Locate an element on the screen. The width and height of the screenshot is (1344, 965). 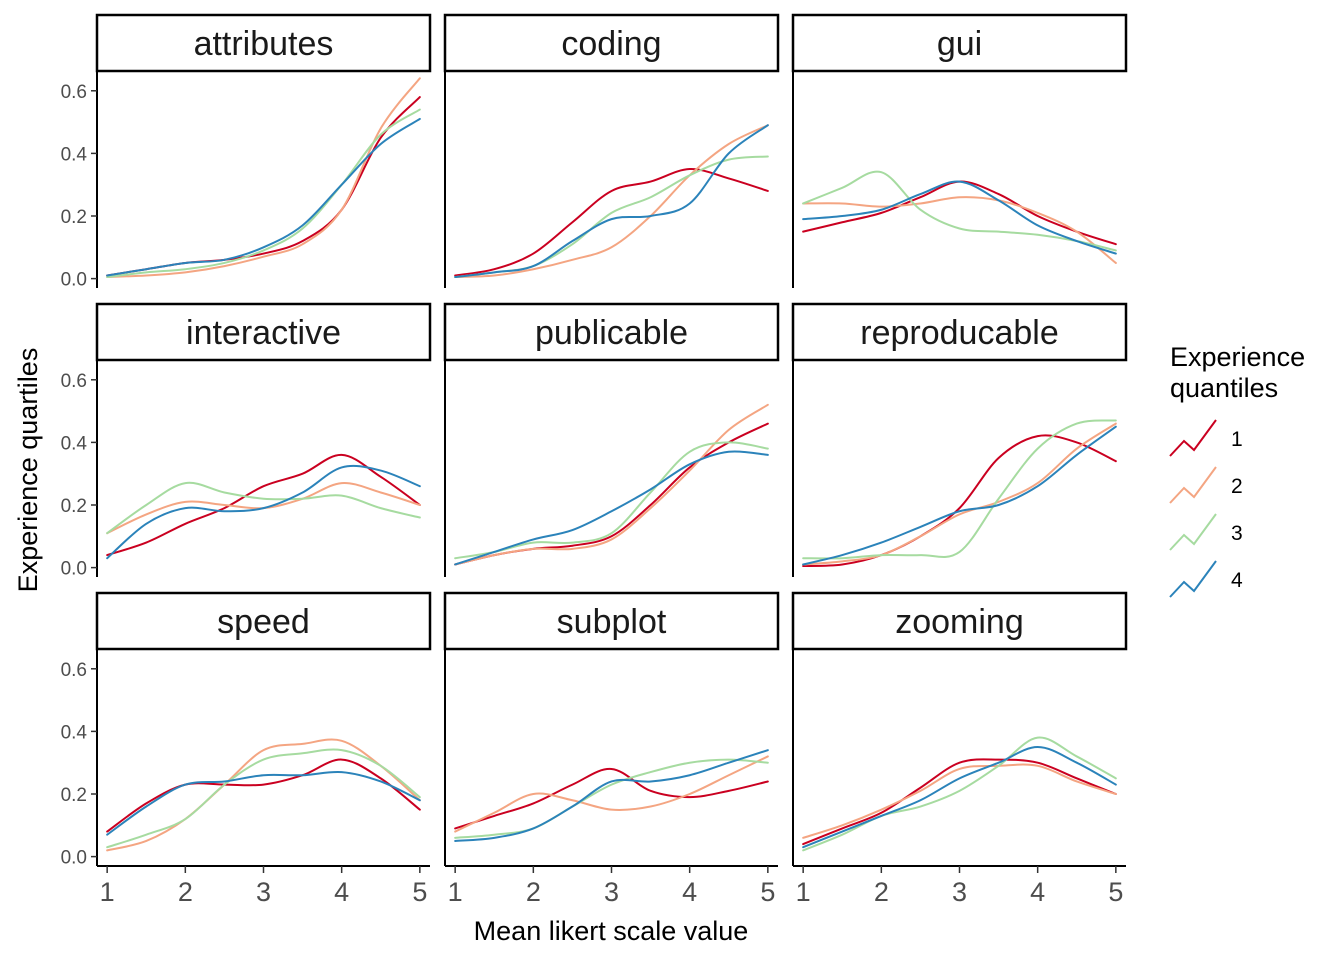
facet-panel-subplot: subplot 1 2 3 4 5 is located at coordinates (611, 749).